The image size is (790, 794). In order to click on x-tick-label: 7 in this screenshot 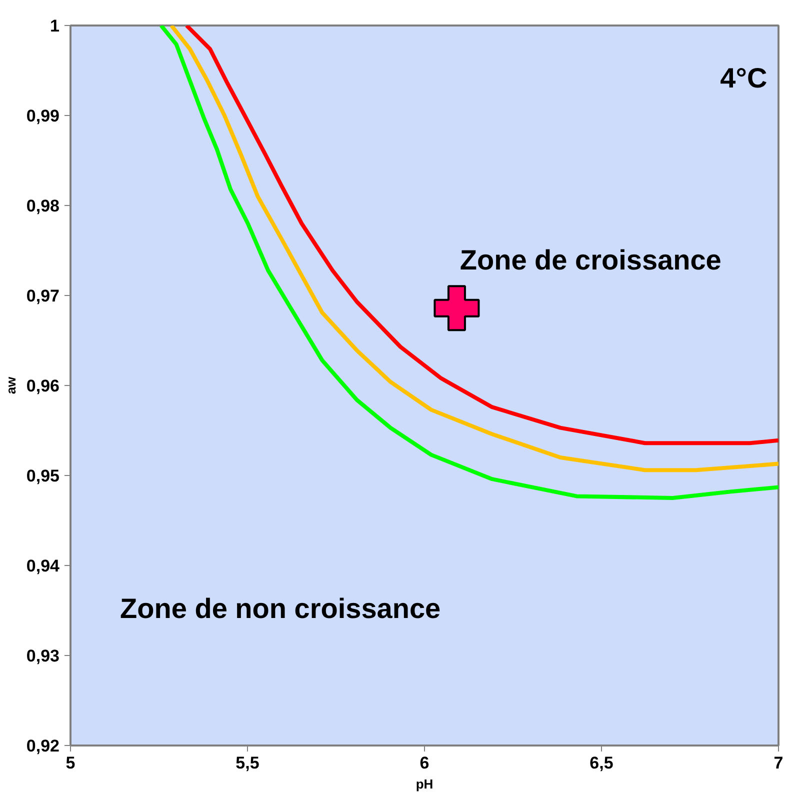, I will do `click(779, 763)`.